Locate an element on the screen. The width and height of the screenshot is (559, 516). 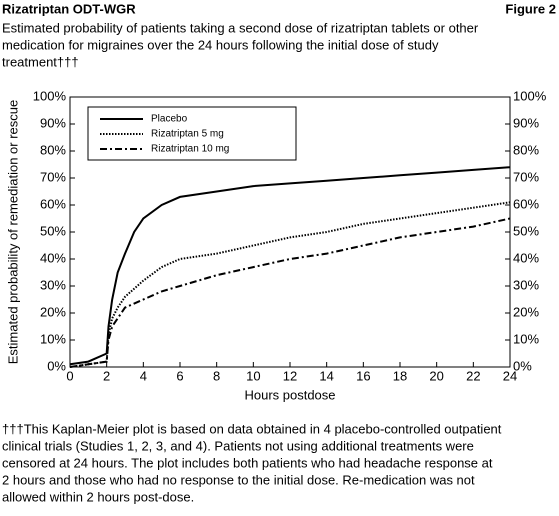
y-tick-label: 20% is located at coordinates (53, 311).